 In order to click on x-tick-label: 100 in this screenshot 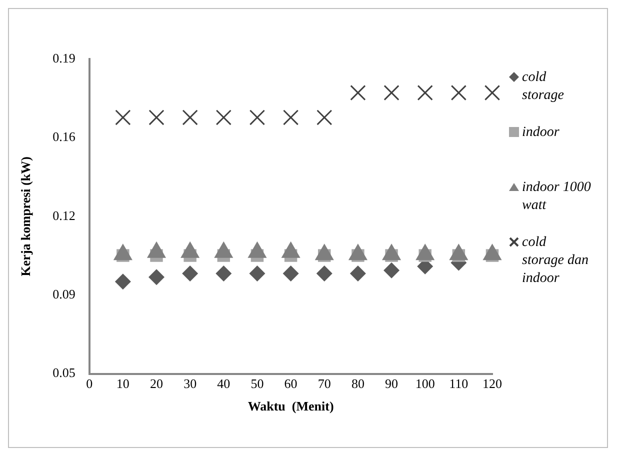, I will do `click(425, 384)`.